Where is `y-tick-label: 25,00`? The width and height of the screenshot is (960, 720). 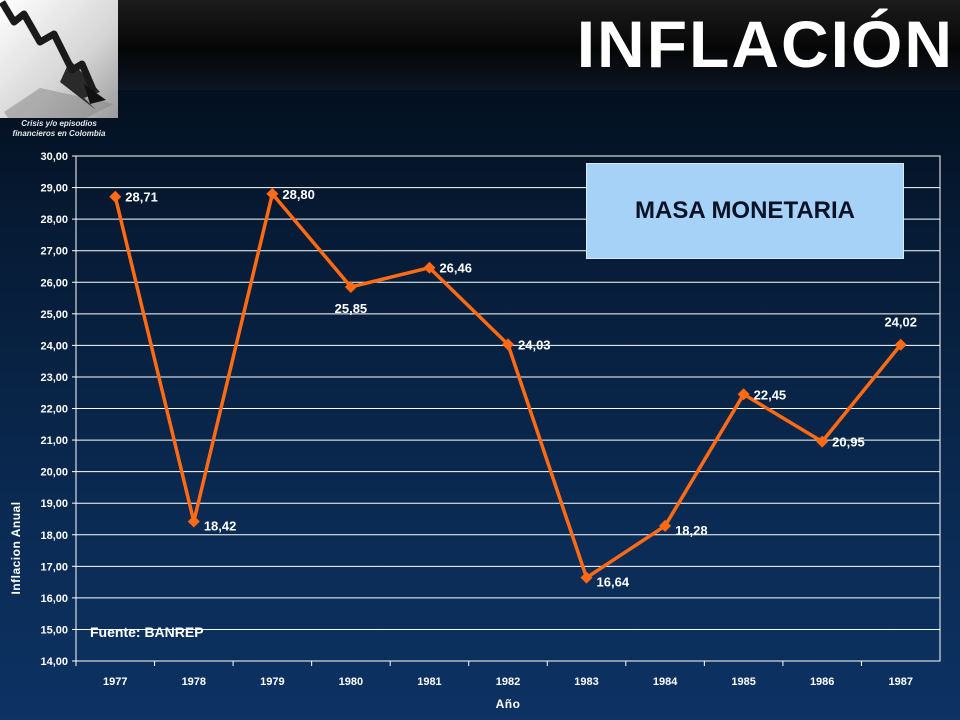
y-tick-label: 25,00 is located at coordinates (54, 315).